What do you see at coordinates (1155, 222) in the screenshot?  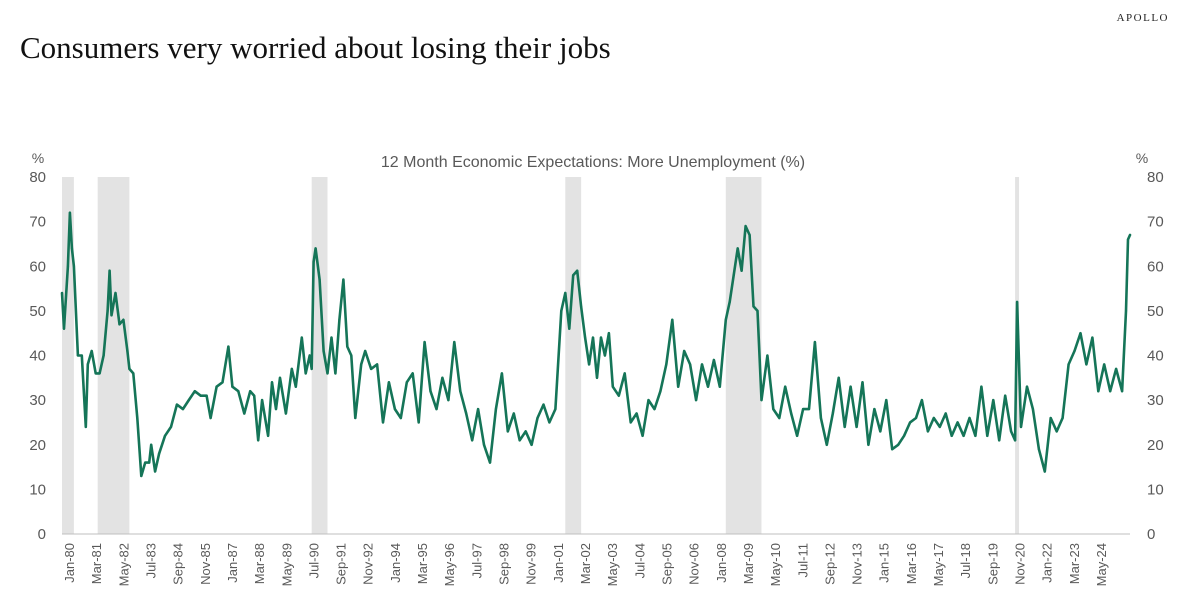 I see `y-tick-label-right: 70` at bounding box center [1155, 222].